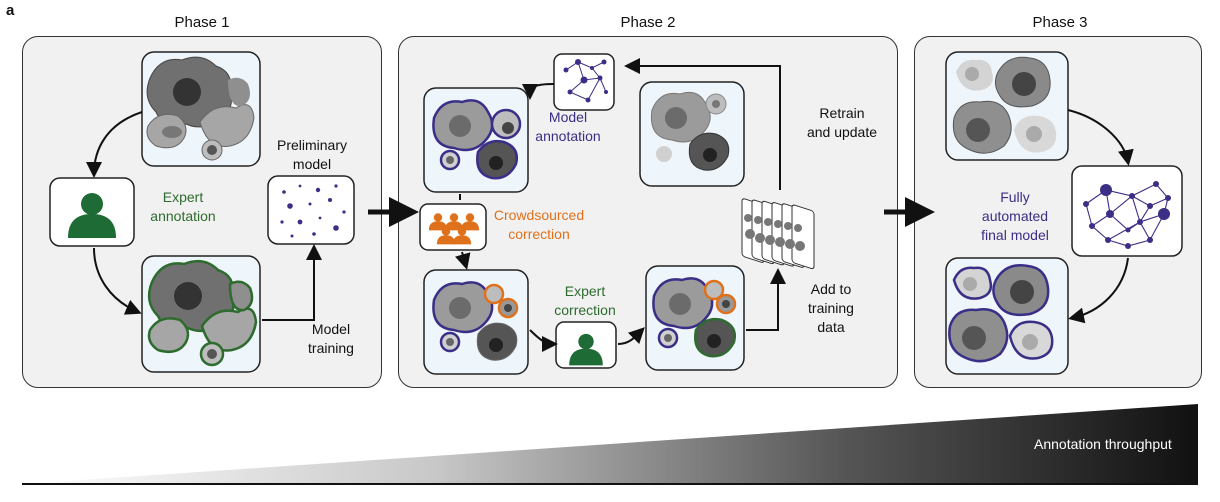 This screenshot has width=1220, height=502. Describe the element at coordinates (1007, 106) in the screenshot. I see `phase3-raw-cells` at that location.